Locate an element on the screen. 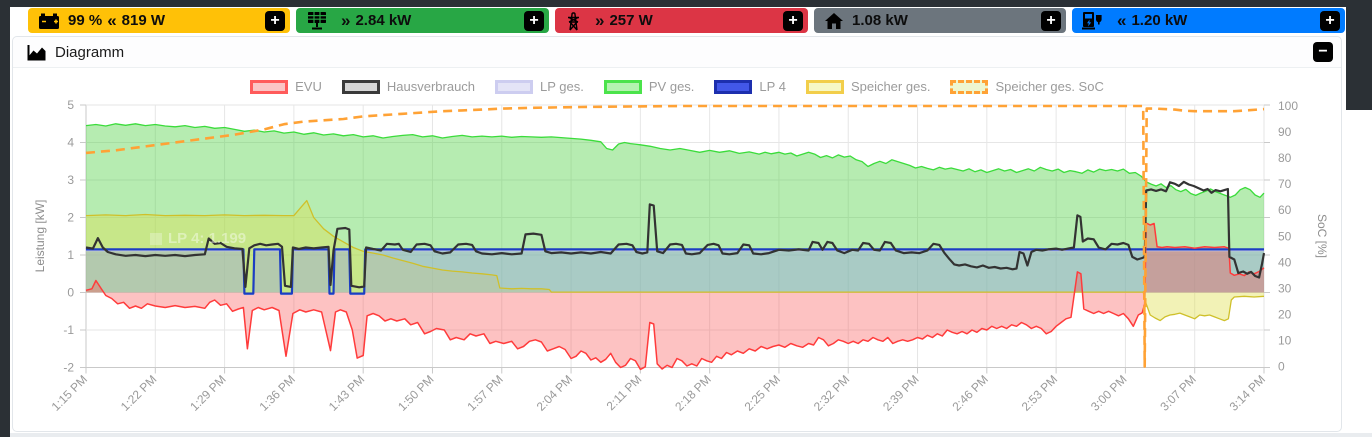 This screenshot has height=437, width=1372. legend-label: LP 4 is located at coordinates (772, 86).